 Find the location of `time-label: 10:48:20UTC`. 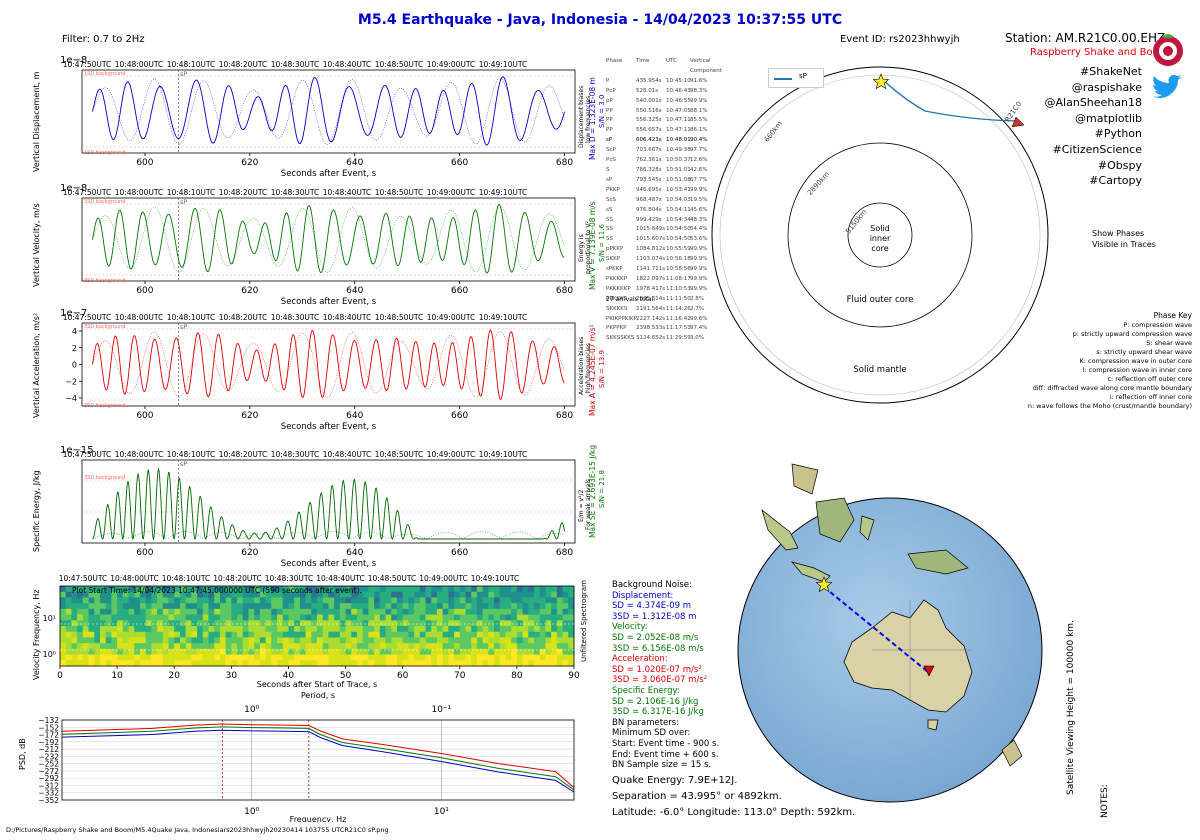

time-label: 10:48:20UTC is located at coordinates (237, 578).